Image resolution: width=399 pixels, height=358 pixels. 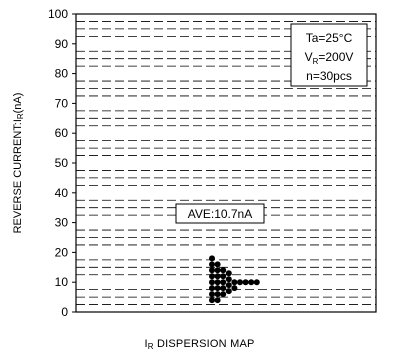 I want to click on y-axis-title-unit: (nA), so click(x=18, y=103).